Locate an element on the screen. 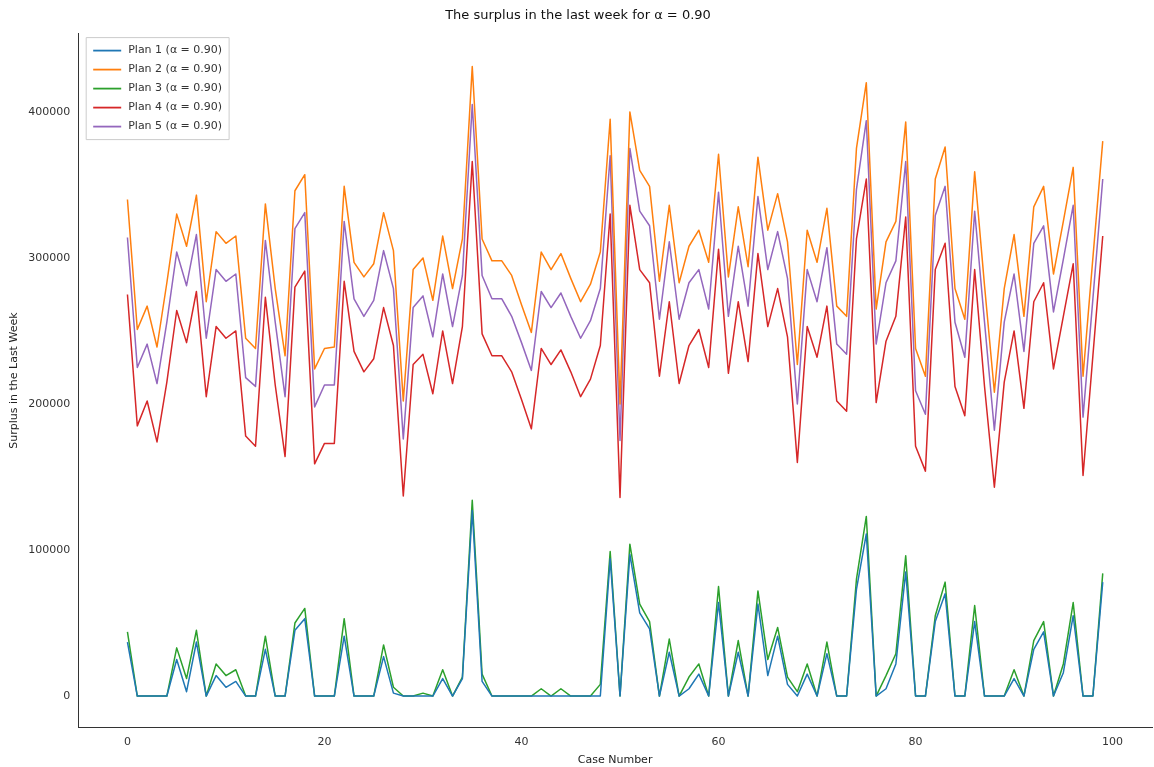  x-tick-label: 20 is located at coordinates (324, 742).